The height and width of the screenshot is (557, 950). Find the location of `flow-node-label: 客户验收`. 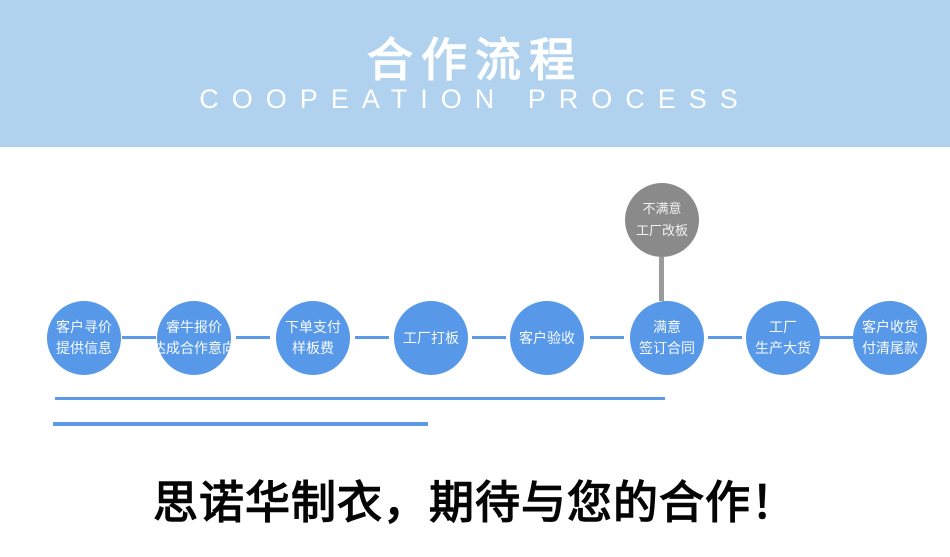

flow-node-label: 客户验收 is located at coordinates (547, 337).